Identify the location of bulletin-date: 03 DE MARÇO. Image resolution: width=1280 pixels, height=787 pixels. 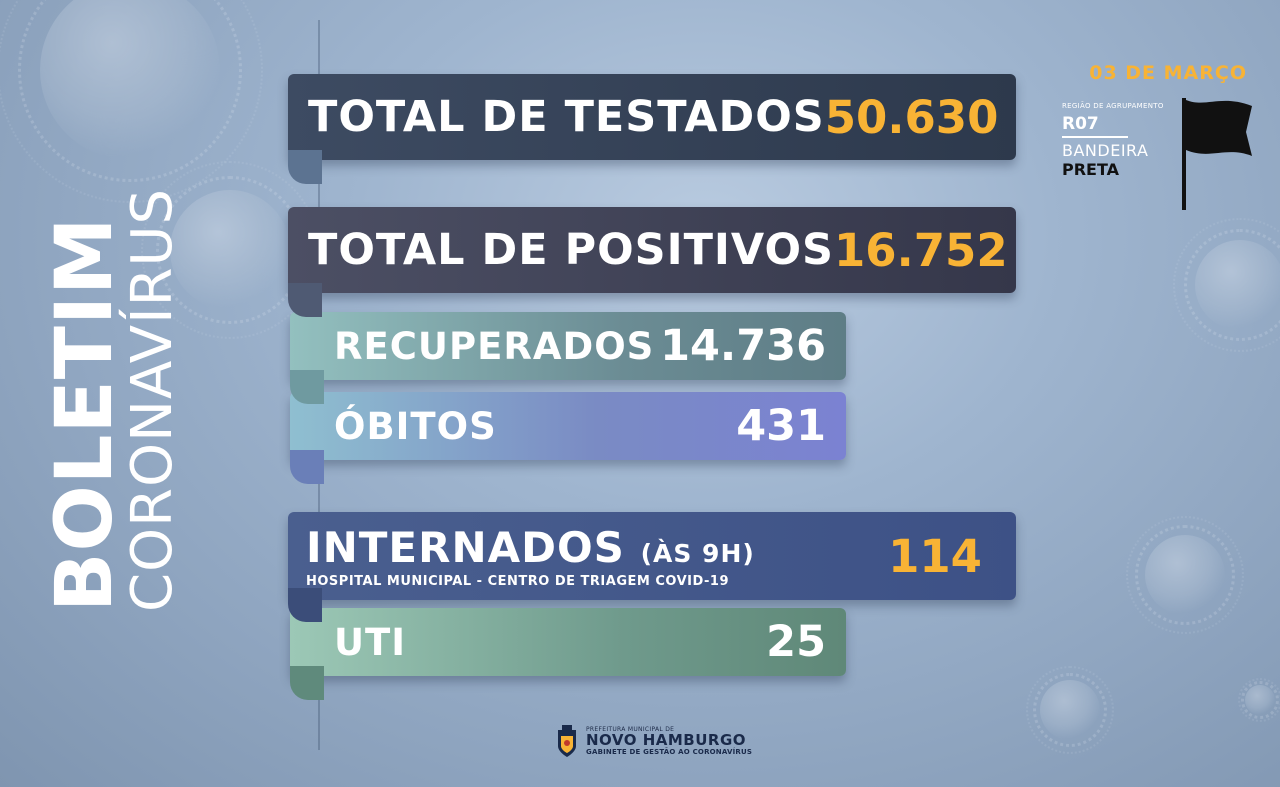
(1168, 73).